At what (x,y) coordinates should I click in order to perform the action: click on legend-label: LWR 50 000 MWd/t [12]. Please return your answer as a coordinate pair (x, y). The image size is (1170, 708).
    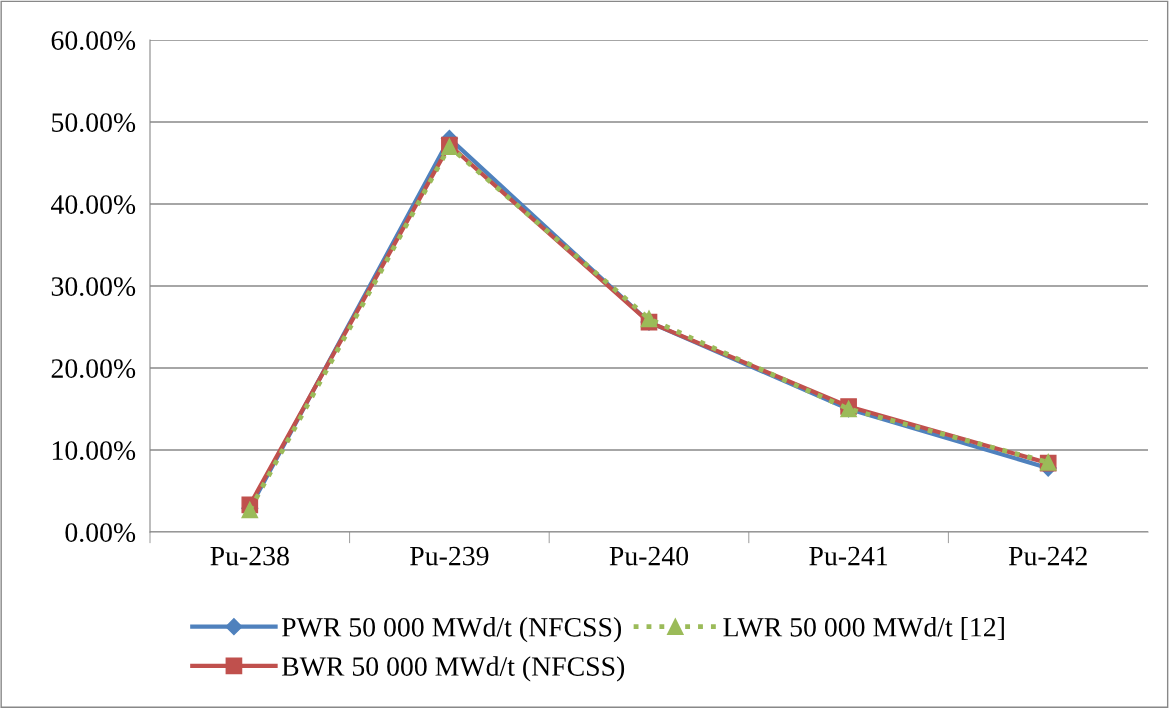
    Looking at the image, I should click on (863, 629).